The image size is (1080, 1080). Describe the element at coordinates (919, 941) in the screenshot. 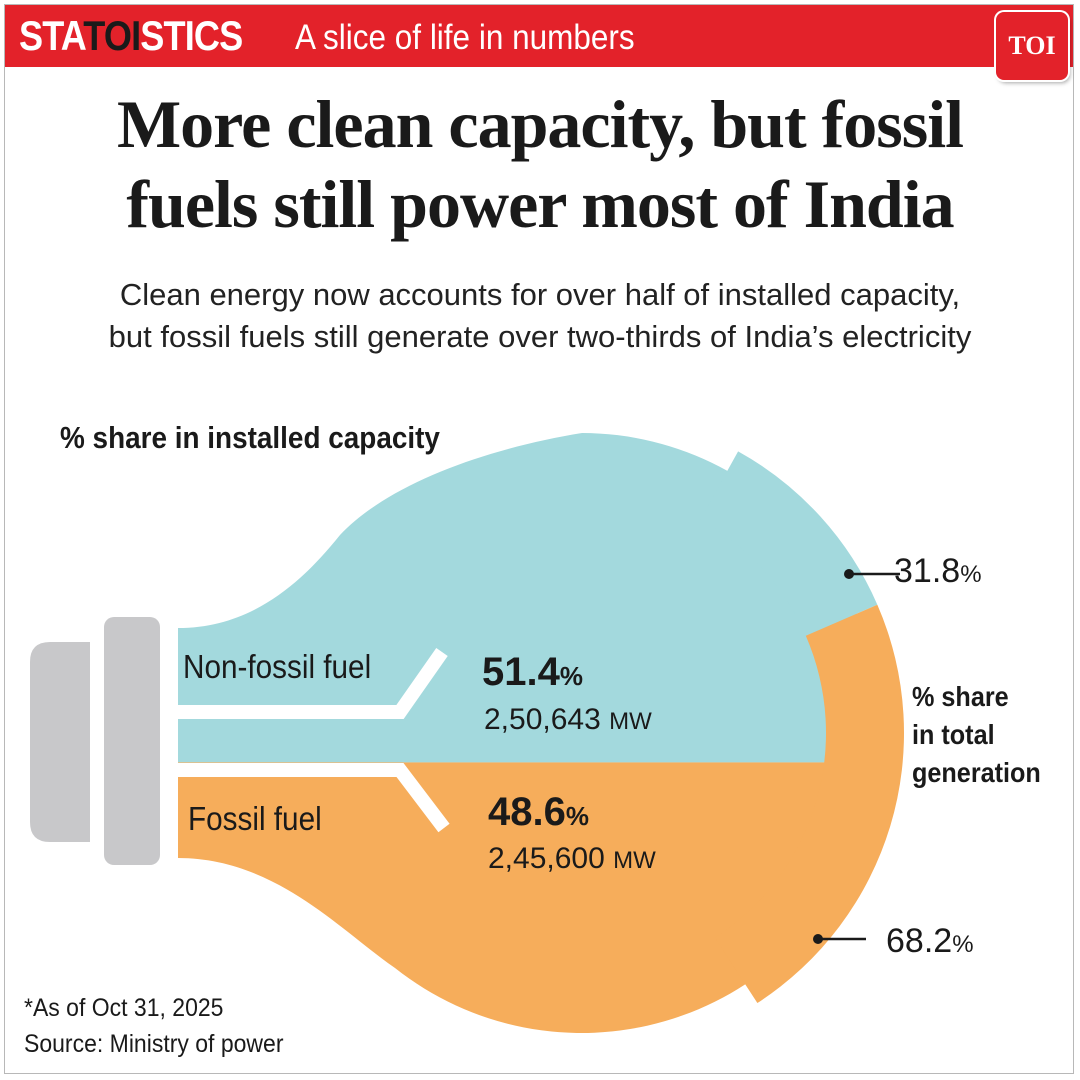

I see `generation-fossil-number: 68.2` at that location.